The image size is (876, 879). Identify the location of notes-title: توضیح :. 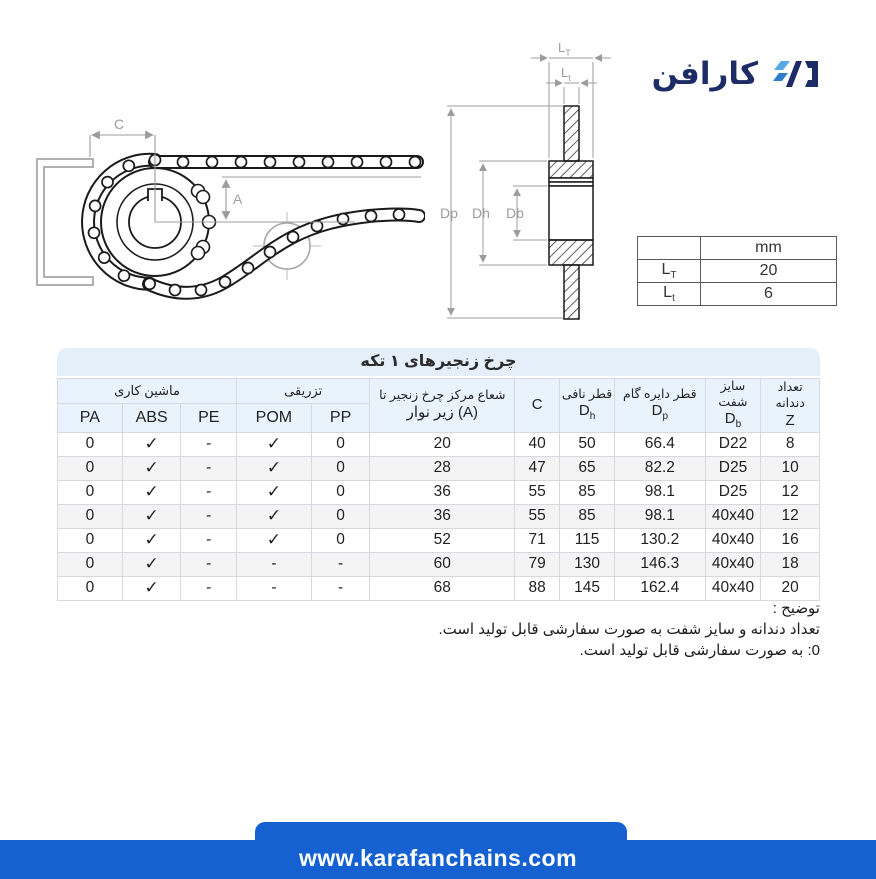
(796, 608).